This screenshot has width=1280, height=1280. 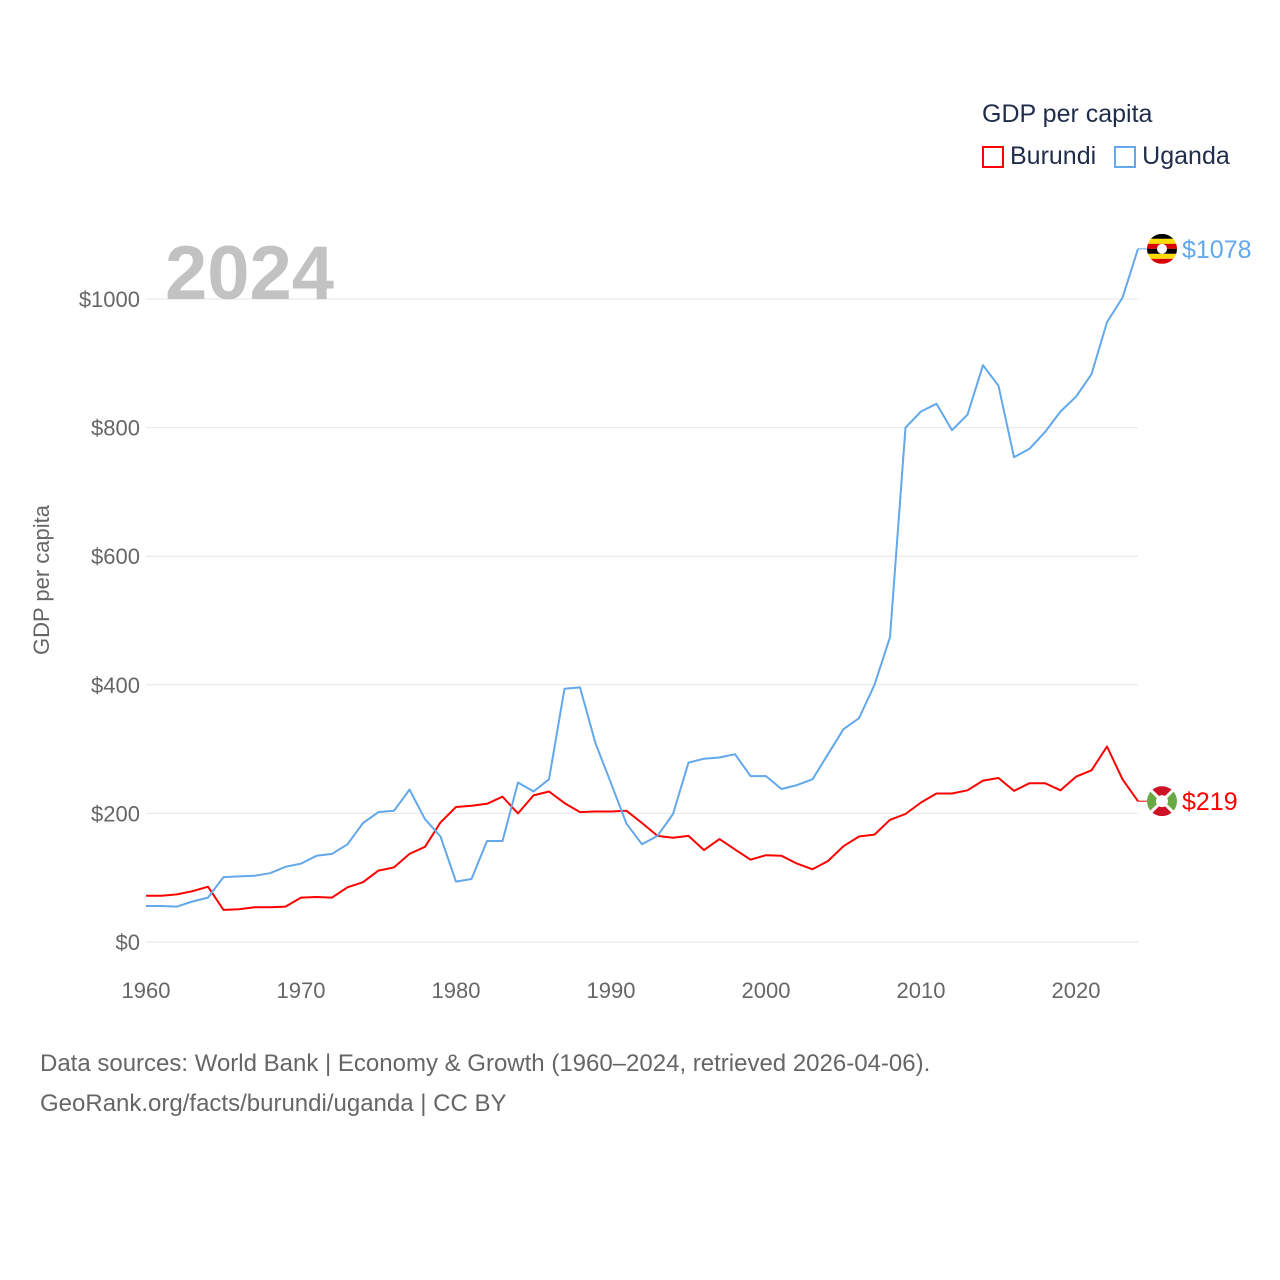 I want to click on y-tick-label: $200, so click(x=115, y=813).